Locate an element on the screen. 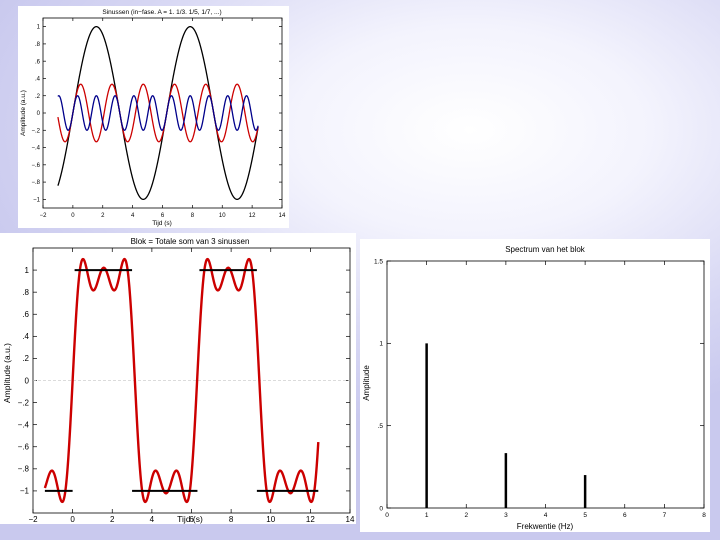 This screenshot has height=540, width=720. x-tick-label: 5 is located at coordinates (585, 515).